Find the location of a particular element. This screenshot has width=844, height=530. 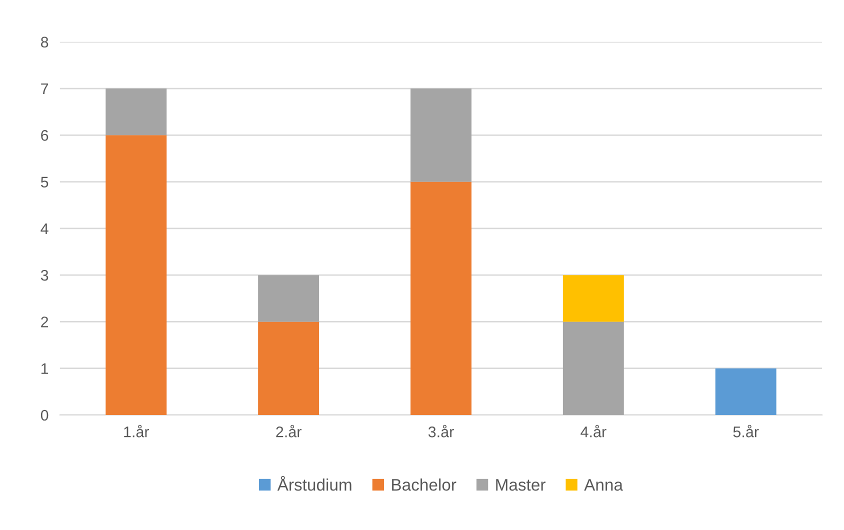

y-tick-label: 6 is located at coordinates (44, 135).